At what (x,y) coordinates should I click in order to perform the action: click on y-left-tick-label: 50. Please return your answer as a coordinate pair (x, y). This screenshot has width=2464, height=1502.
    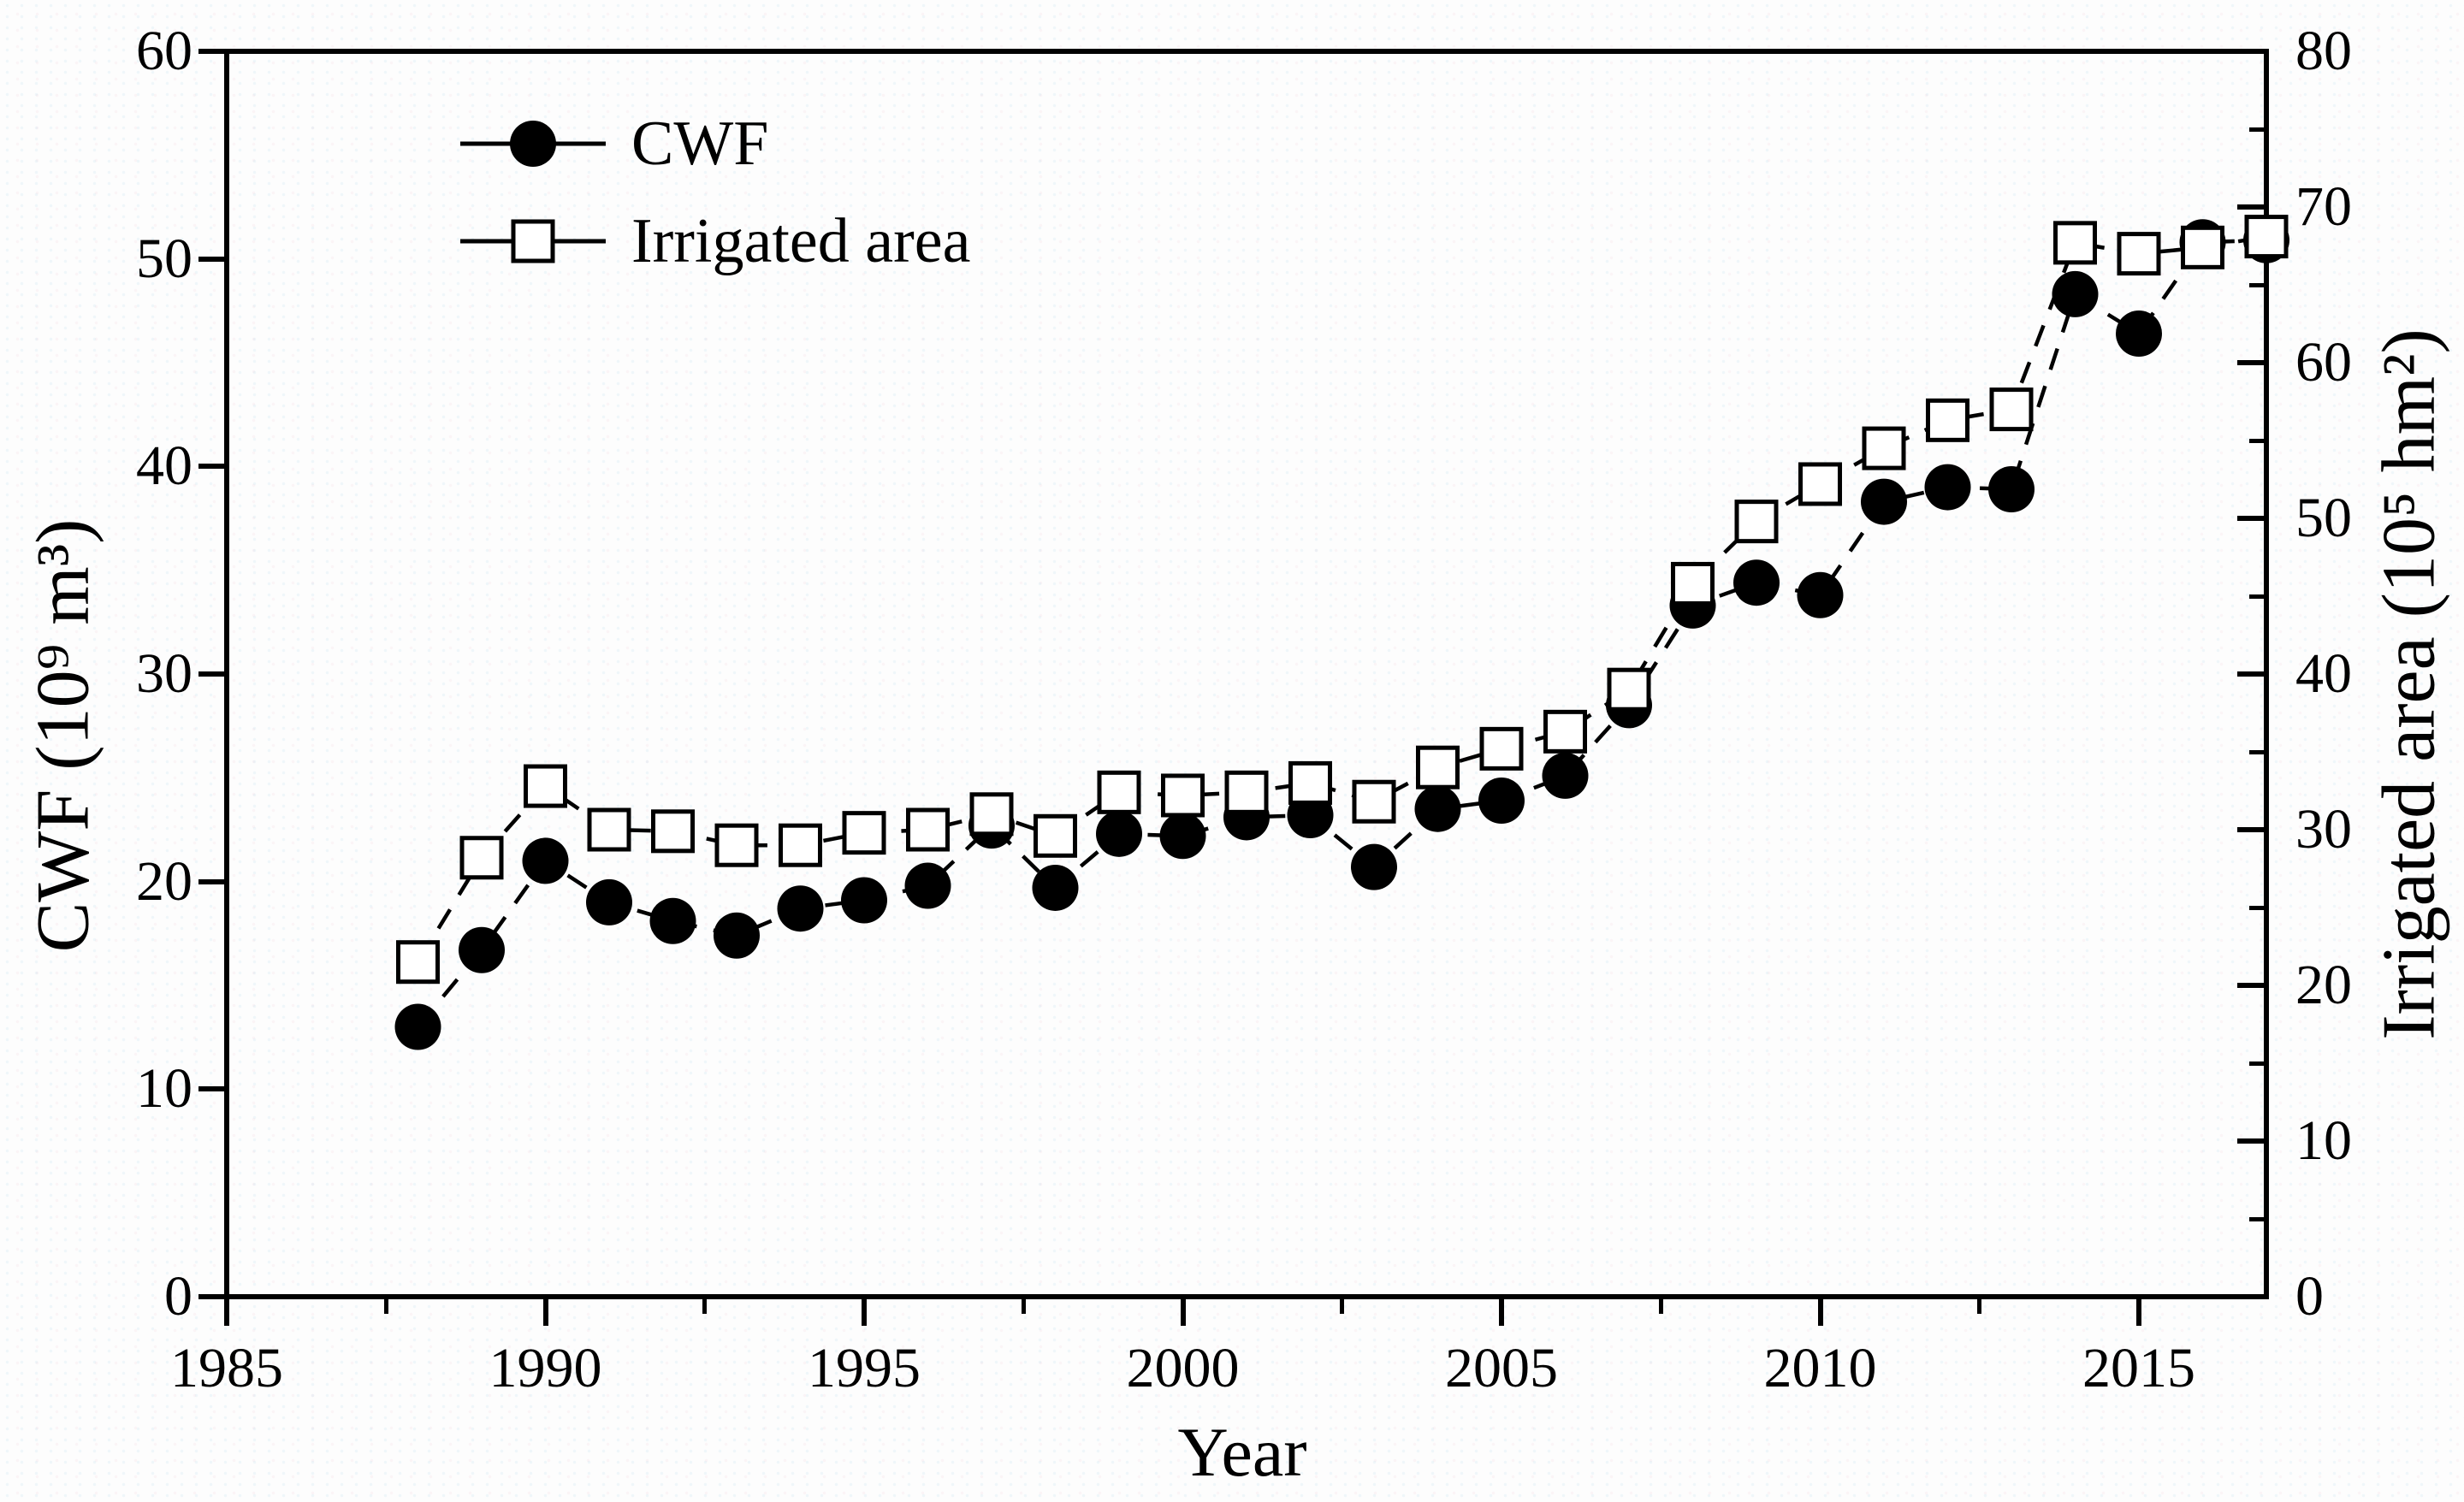
    Looking at the image, I should click on (164, 258).